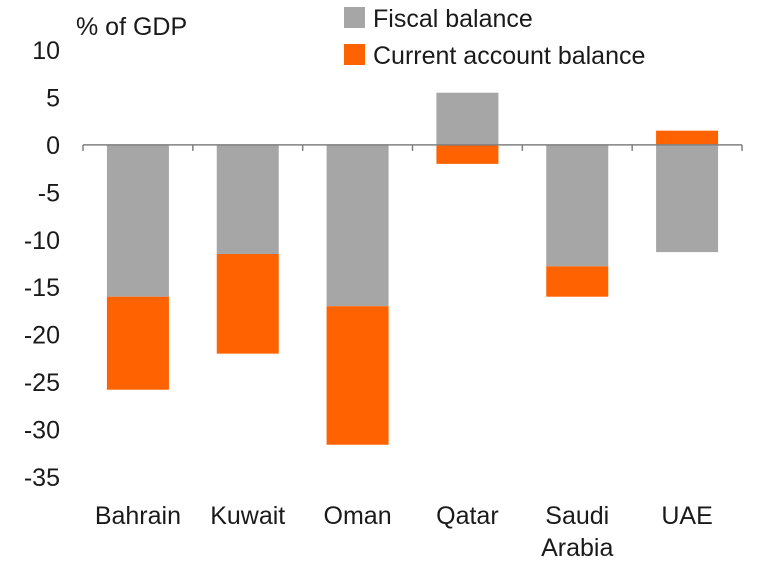 The height and width of the screenshot is (573, 763). Describe the element at coordinates (42, 241) in the screenshot. I see `y-tick-label: -10` at that location.